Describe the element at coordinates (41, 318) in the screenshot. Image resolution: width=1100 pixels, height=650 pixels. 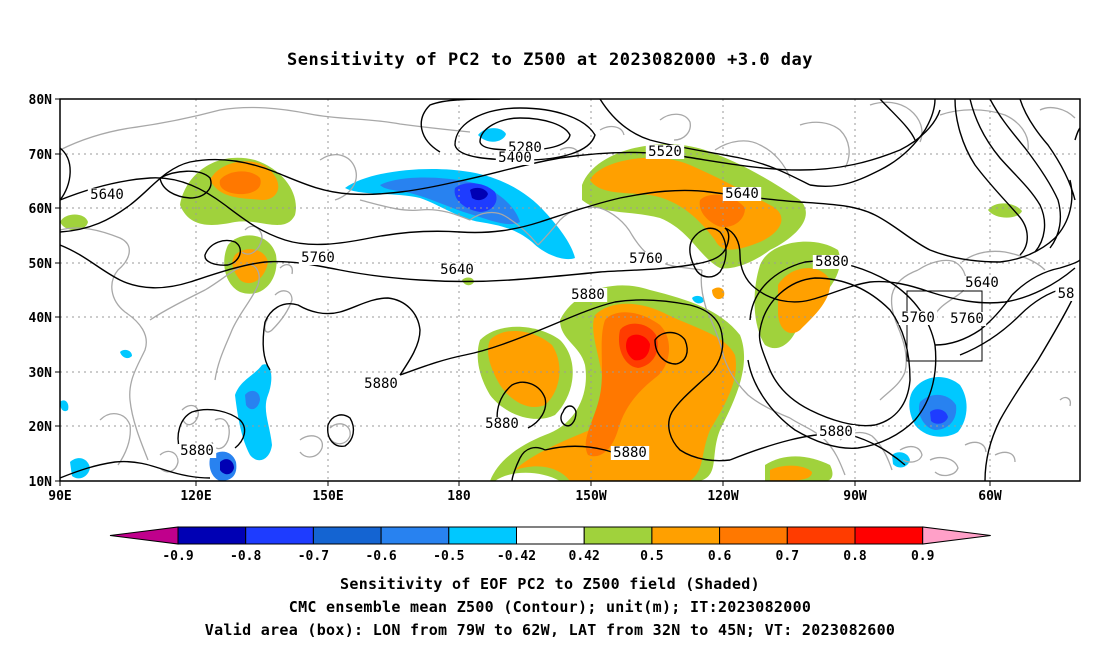
I see `lat-label: 40N` at that location.